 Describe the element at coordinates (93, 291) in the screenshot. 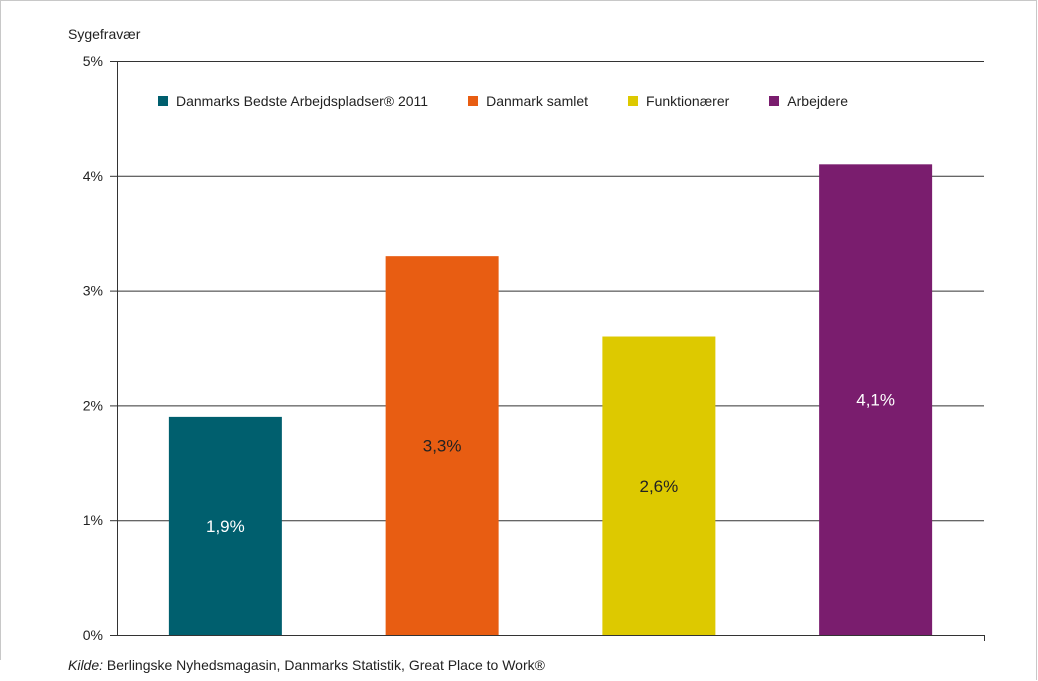

I see `y-tick-label: 3%` at that location.